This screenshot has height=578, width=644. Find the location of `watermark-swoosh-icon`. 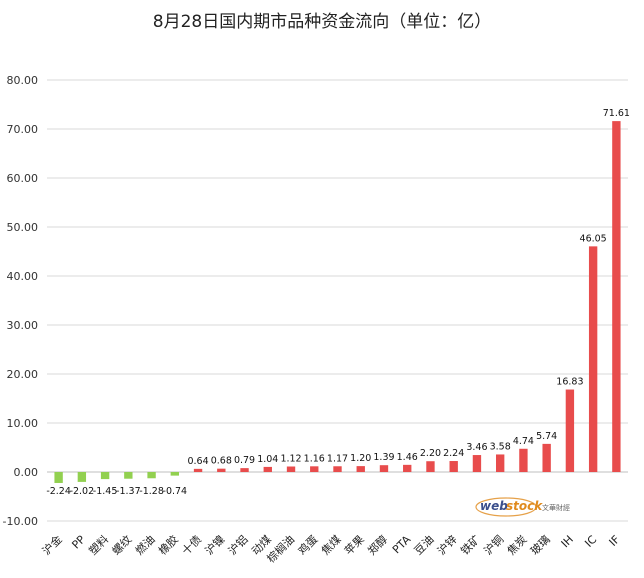

watermark-swoosh-icon is located at coordinates (506, 507).